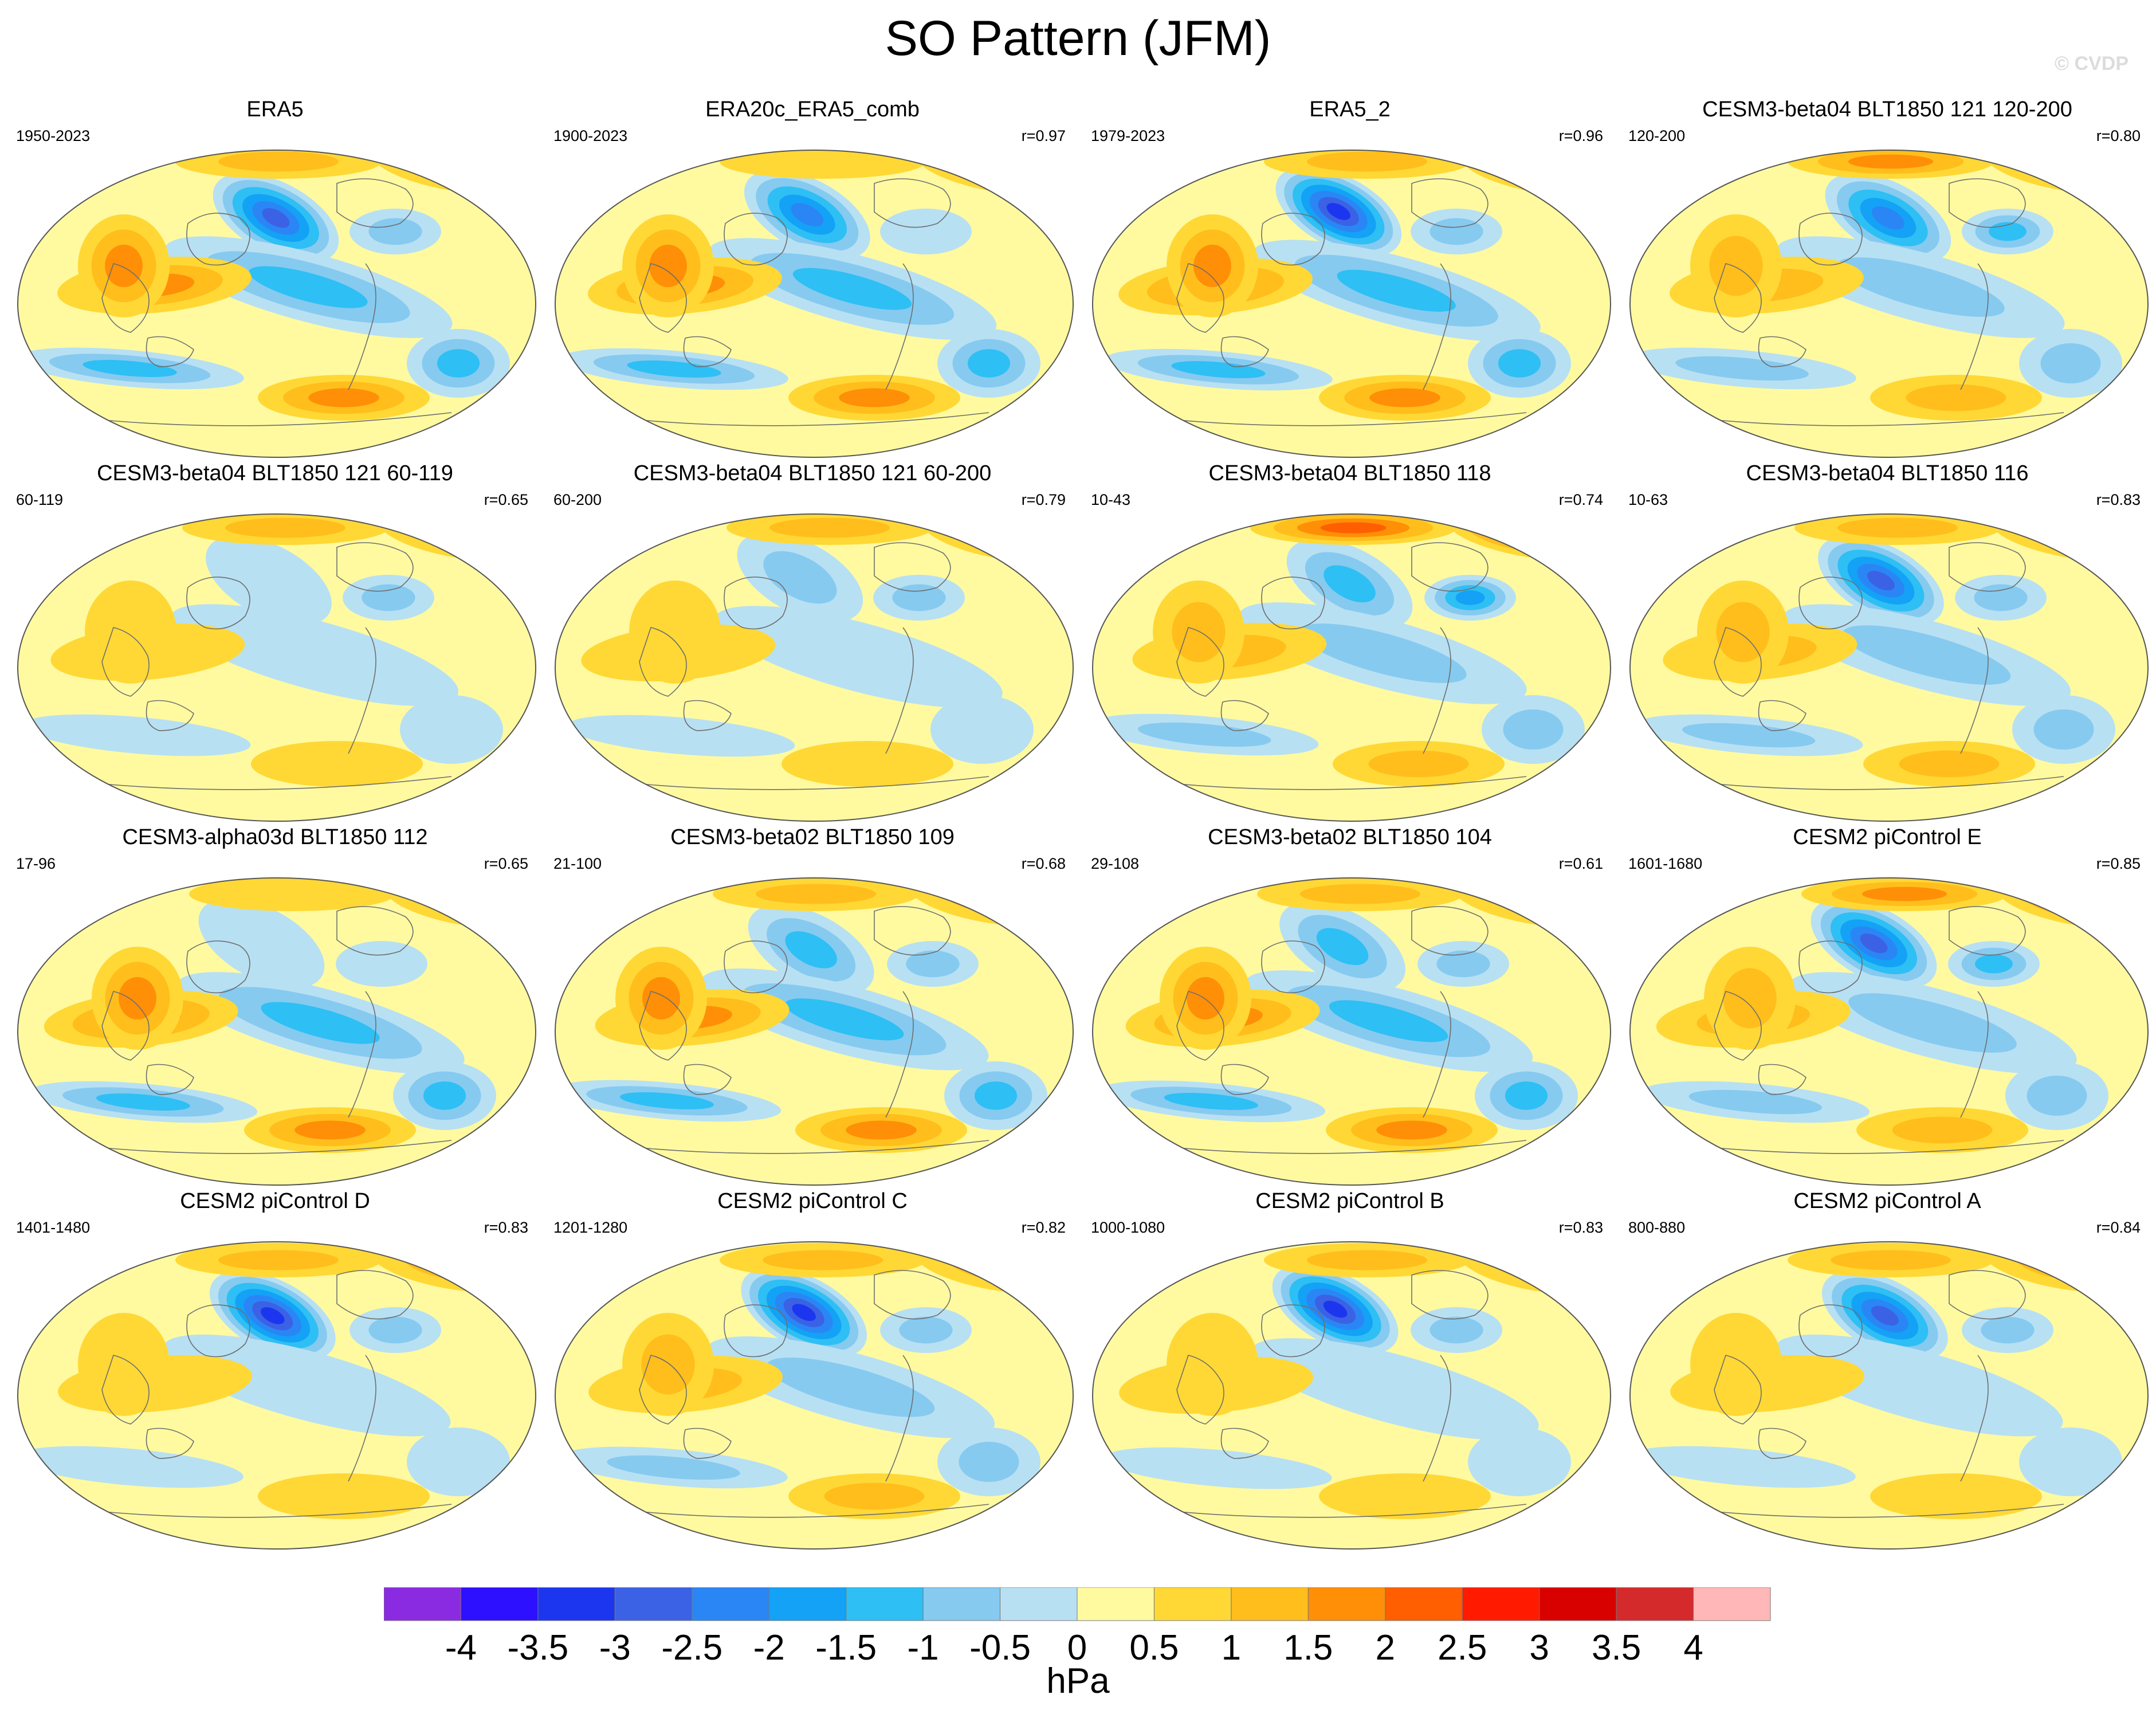 Image resolution: width=2156 pixels, height=1714 pixels. Describe the element at coordinates (1887, 1007) in the screenshot. I see `map-panel: CESM2 piControl E 1601-1680 r=0.85` at that location.